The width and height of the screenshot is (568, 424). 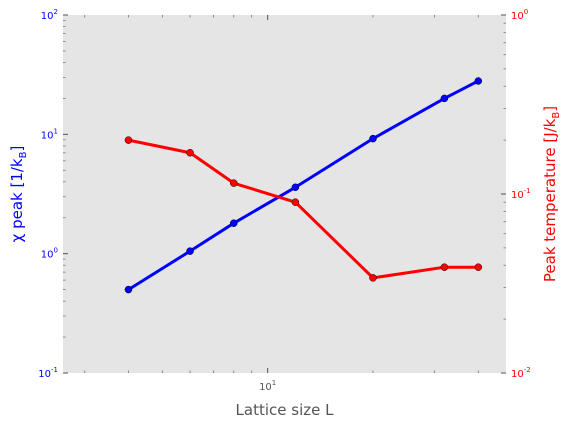 I want to click on left-tick-label: 10⁰, so click(x=49, y=254).